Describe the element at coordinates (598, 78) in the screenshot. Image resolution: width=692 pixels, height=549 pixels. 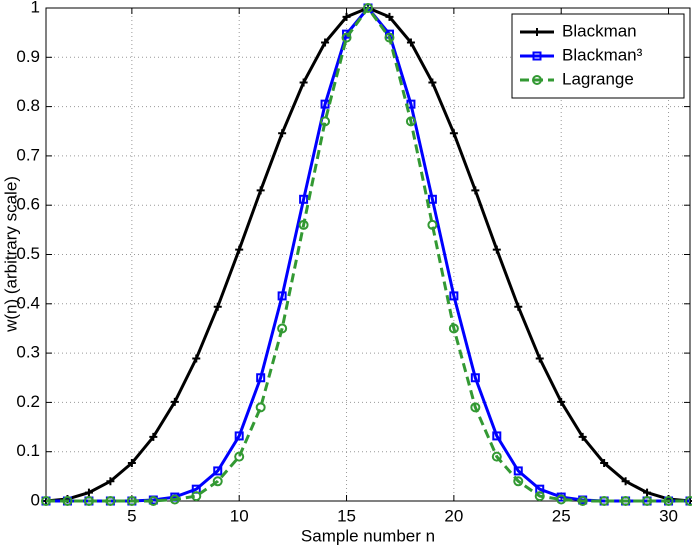
I see `legend-label: Lagrange` at that location.